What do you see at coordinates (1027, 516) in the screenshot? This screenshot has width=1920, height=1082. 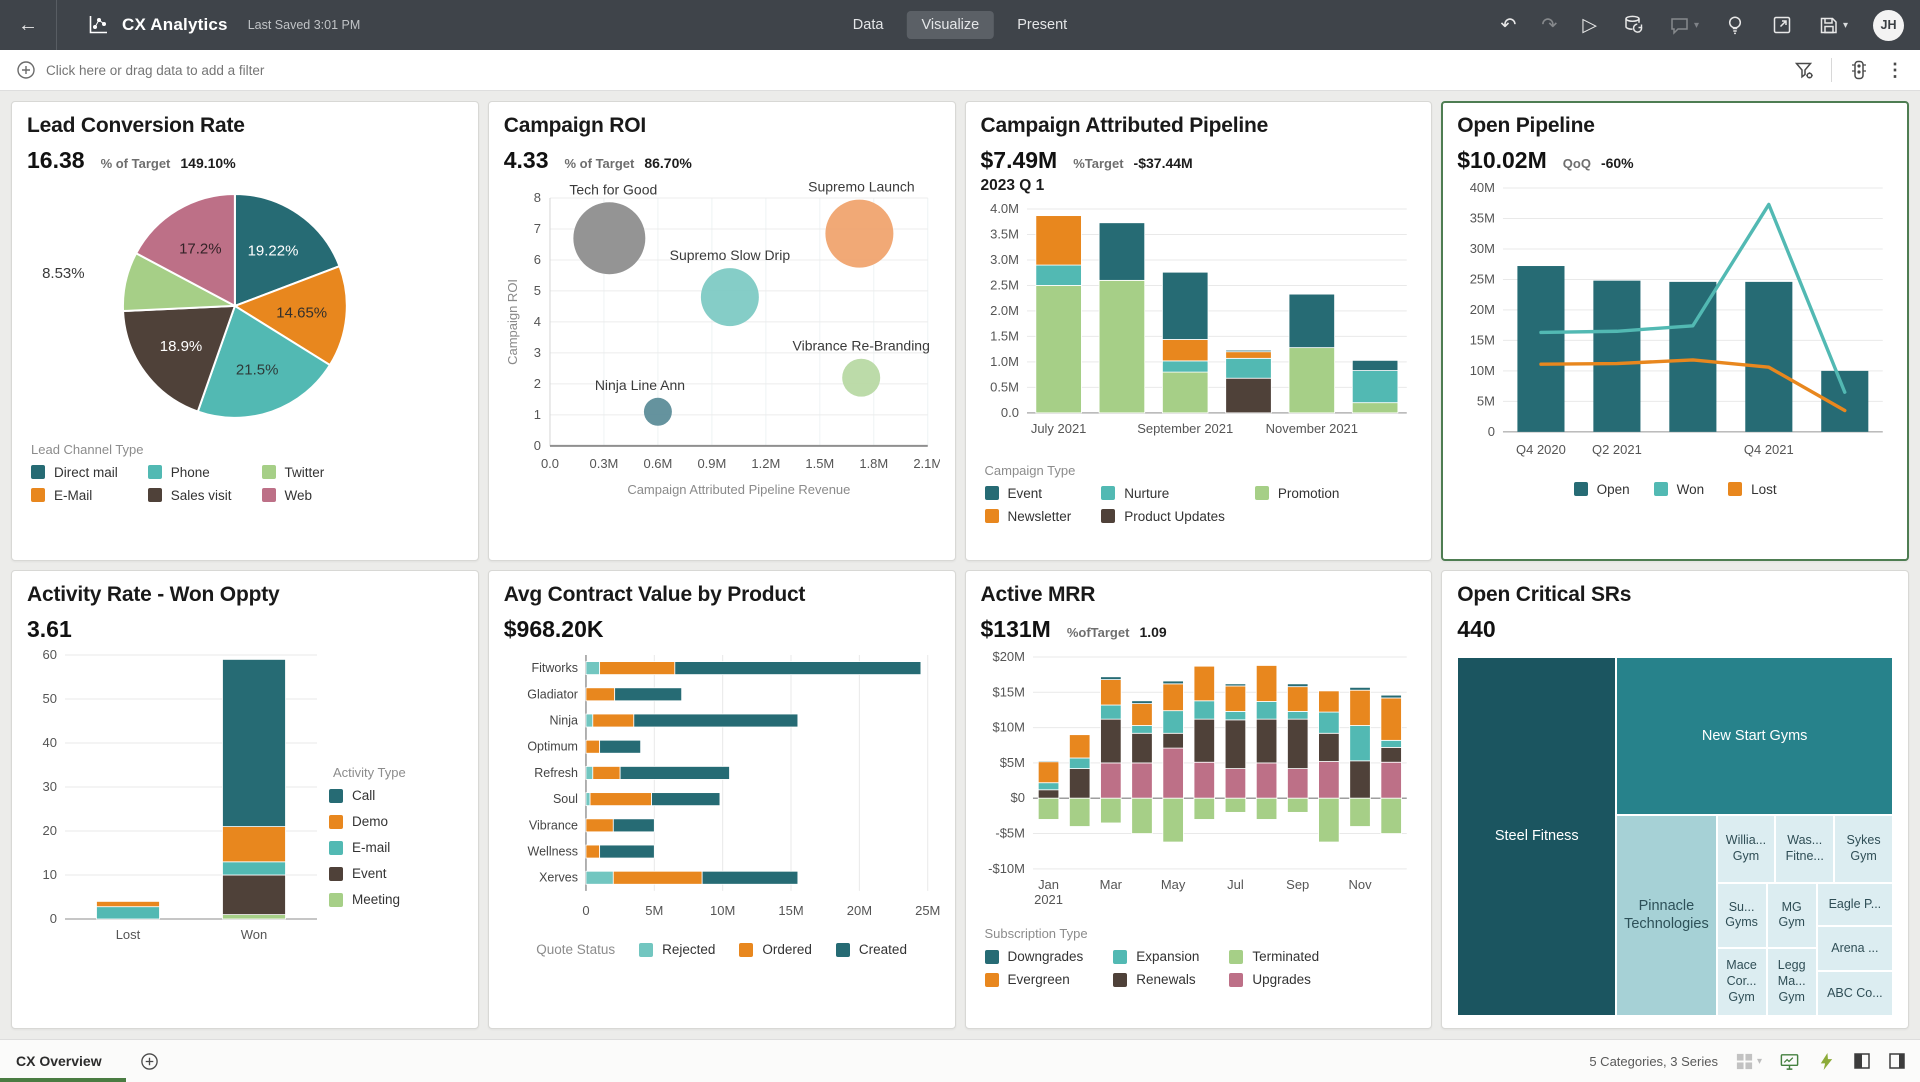 I see `legend-item: Newsletter` at bounding box center [1027, 516].